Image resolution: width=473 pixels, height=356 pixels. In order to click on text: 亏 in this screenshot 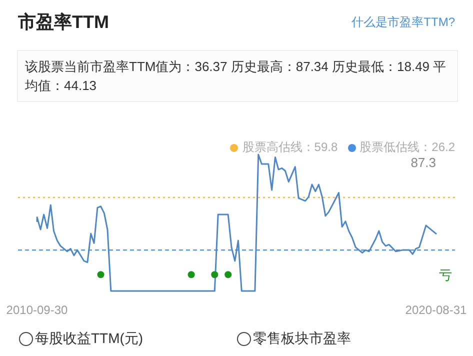, I will do `click(445, 275)`.